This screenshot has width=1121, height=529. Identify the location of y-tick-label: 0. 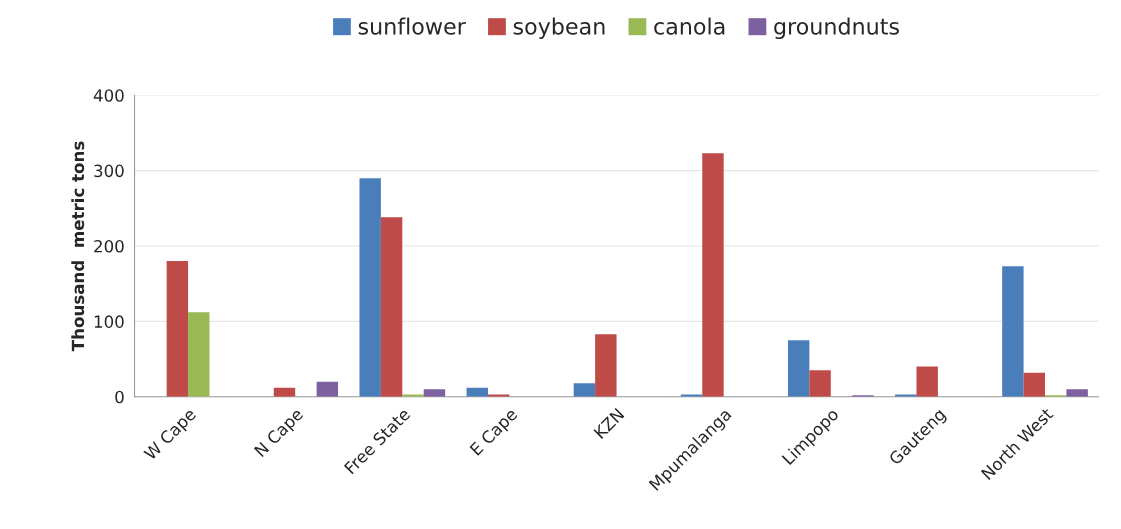
(119, 397).